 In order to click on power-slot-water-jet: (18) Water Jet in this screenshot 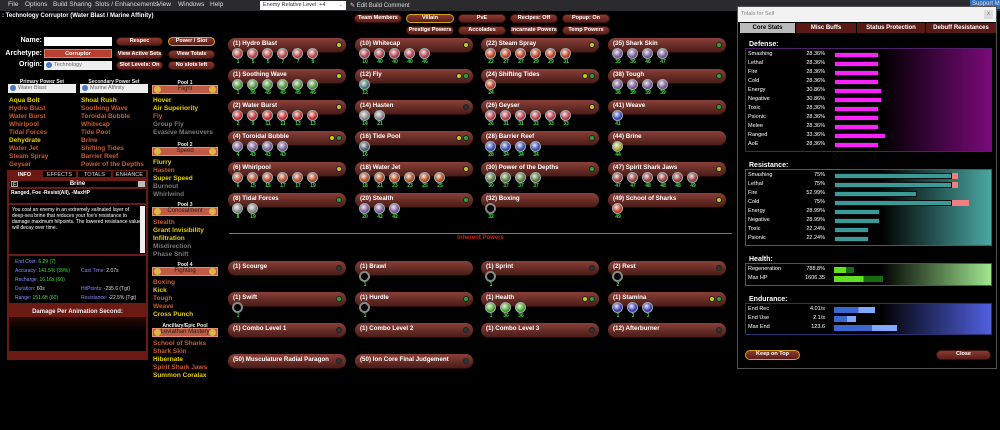, I will do `click(414, 169)`.